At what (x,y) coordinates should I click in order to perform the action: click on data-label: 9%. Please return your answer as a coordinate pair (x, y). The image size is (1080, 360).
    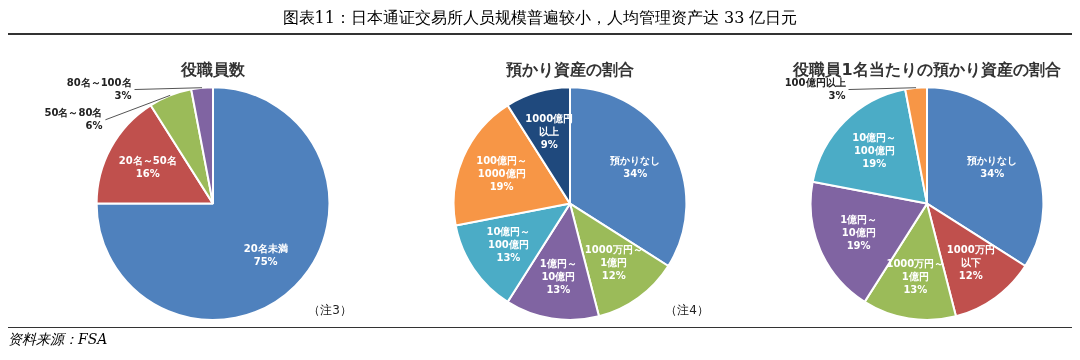
    Looking at the image, I should click on (549, 144).